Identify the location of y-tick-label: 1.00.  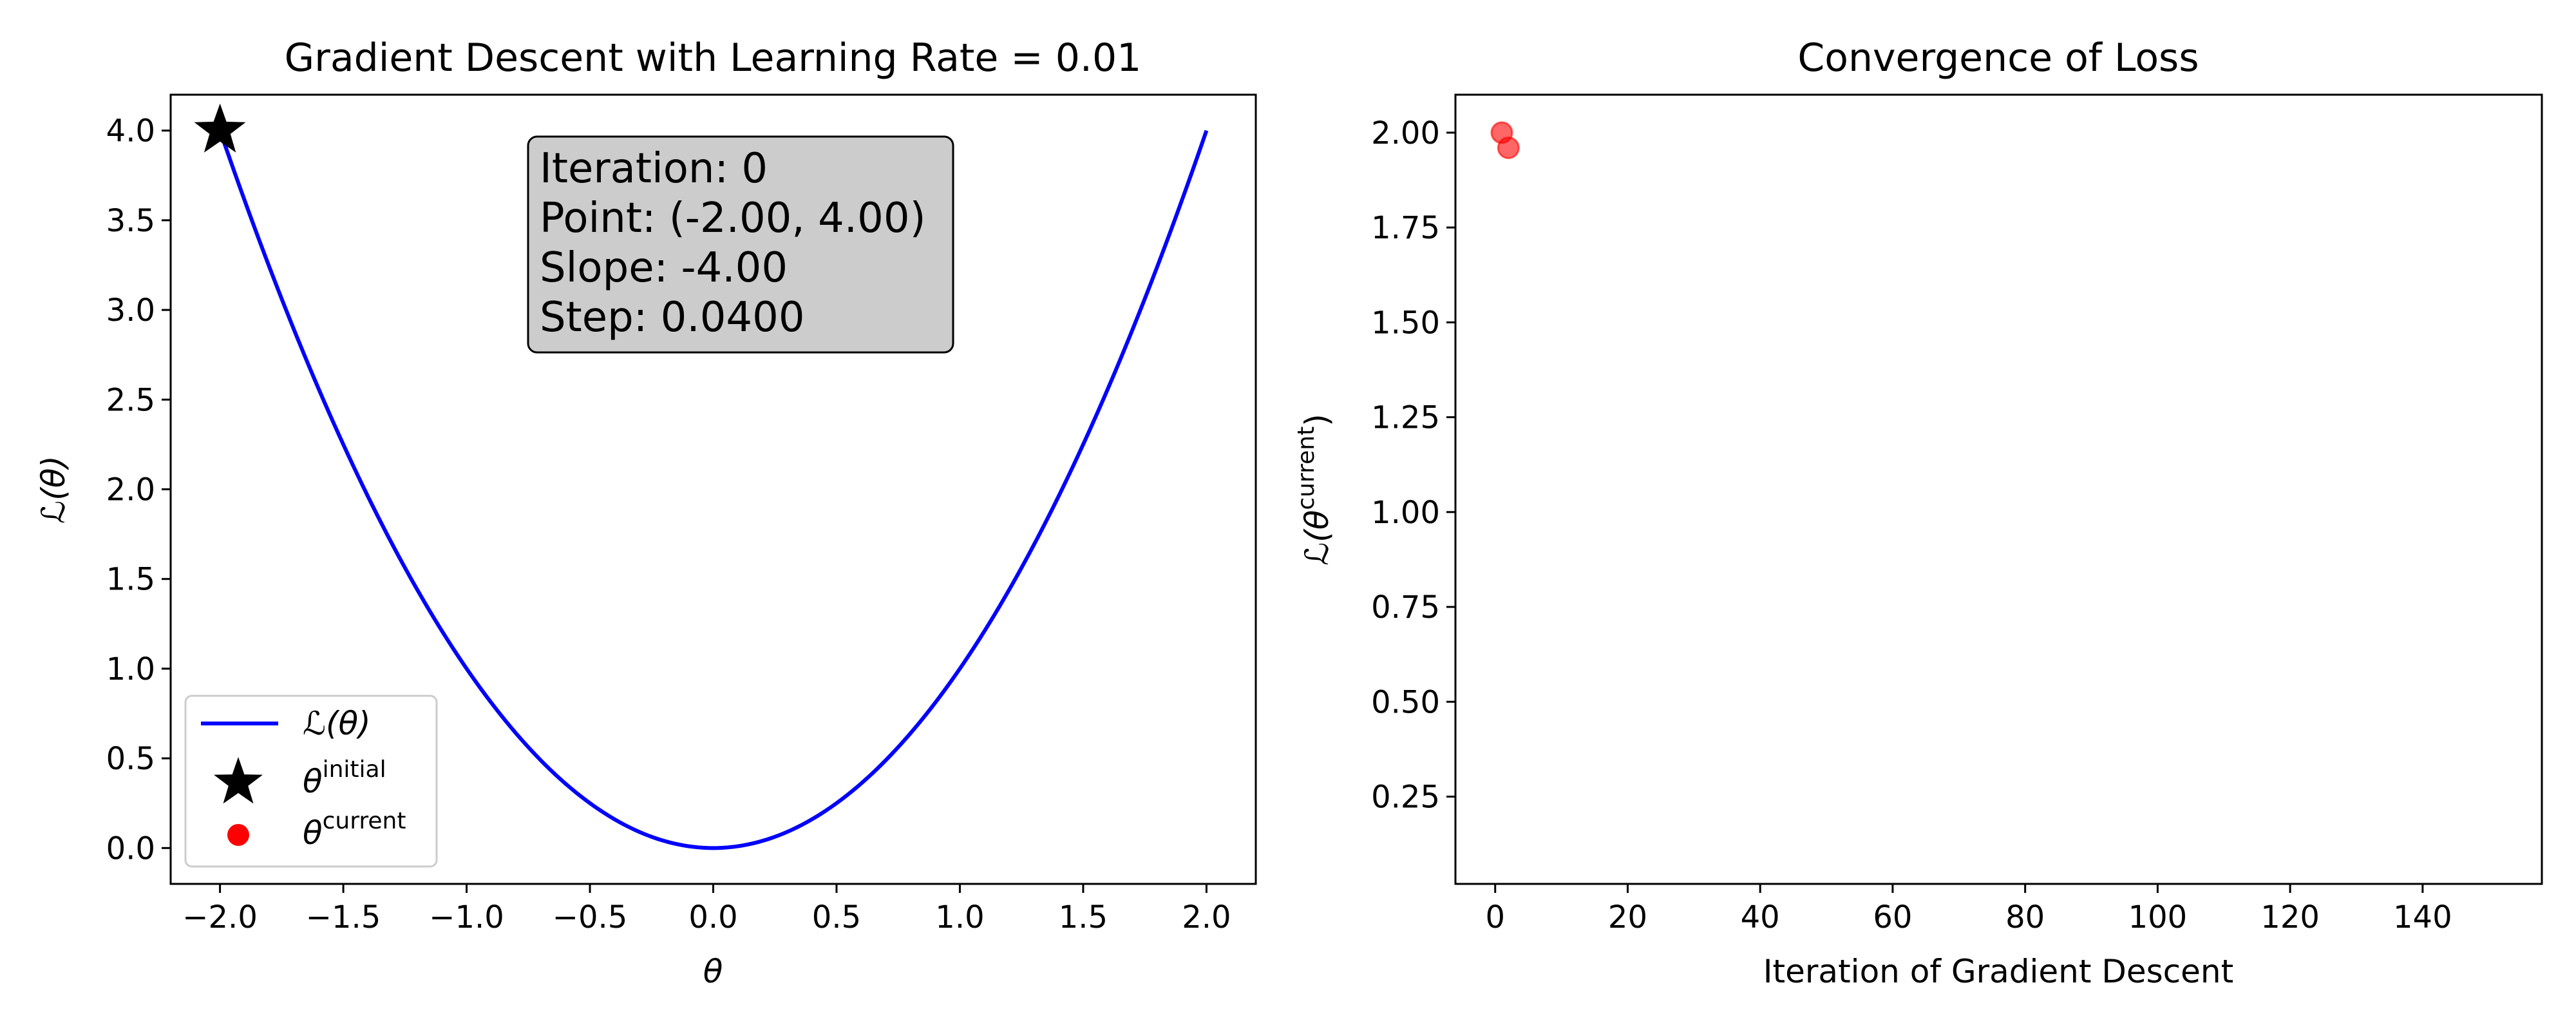
(1405, 513).